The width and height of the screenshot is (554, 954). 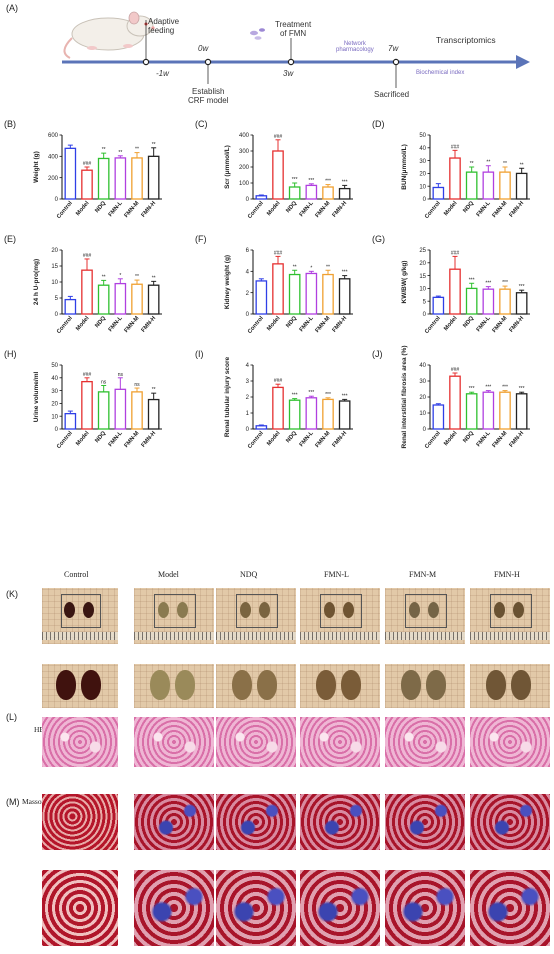 I want to click on chart-0-category-3: FMN-L, so click(x=116, y=209).